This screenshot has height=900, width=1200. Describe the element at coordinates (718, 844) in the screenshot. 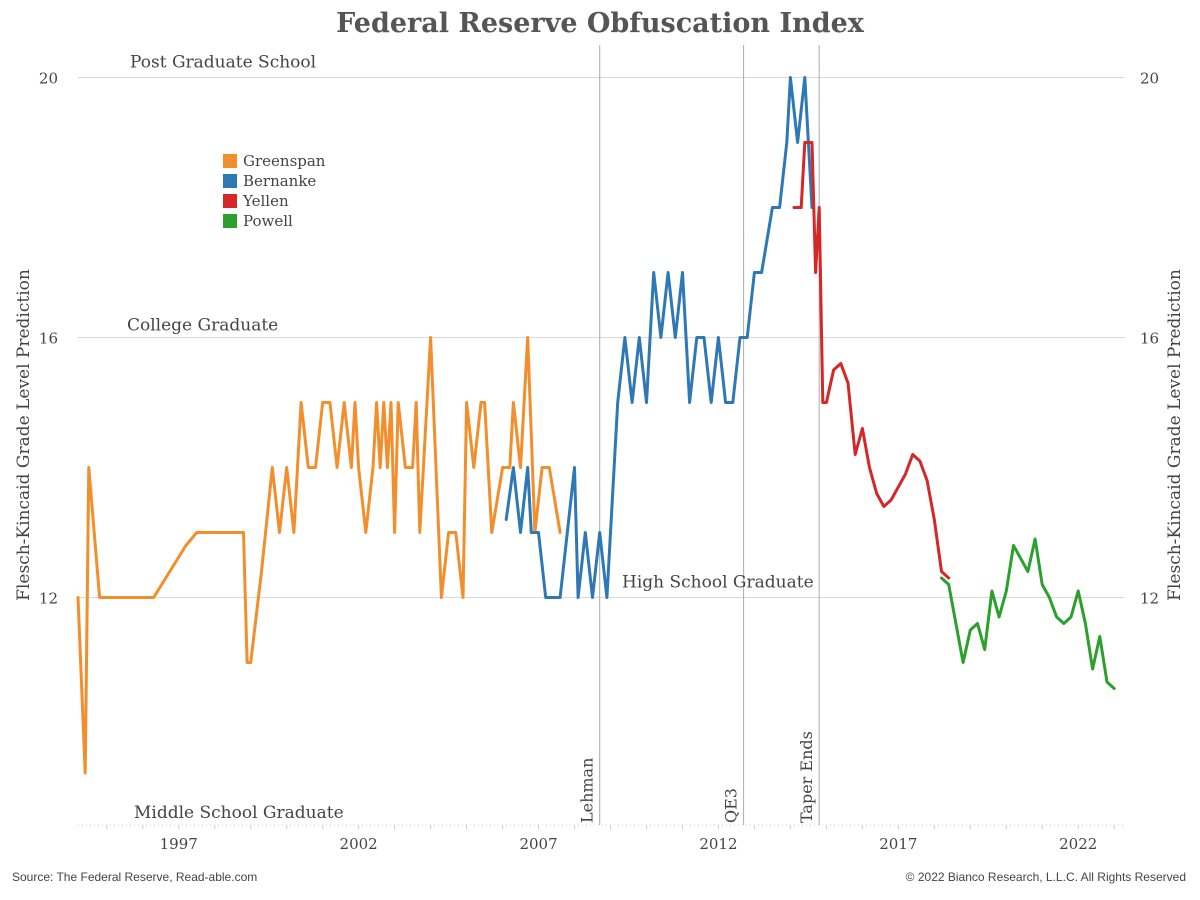

I see `x-tick-label: 2012` at that location.